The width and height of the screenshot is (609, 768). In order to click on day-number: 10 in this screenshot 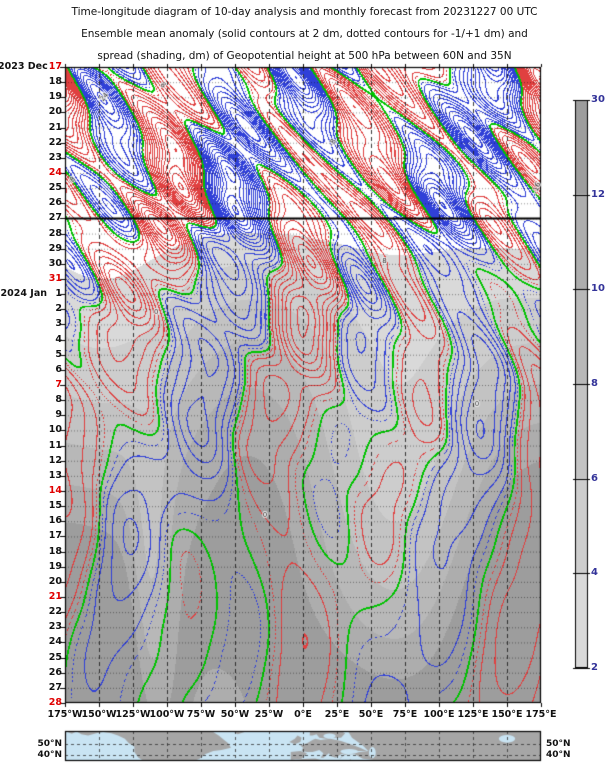, I will do `click(55, 430)`.